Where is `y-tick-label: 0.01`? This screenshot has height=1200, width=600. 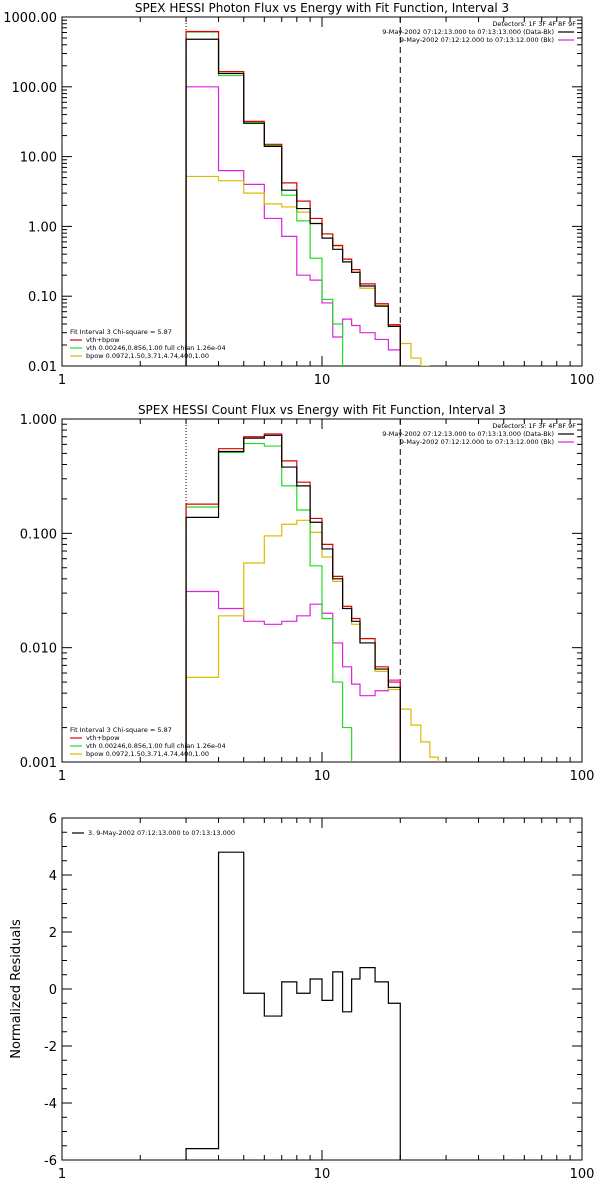
y-tick-label: 0.01 is located at coordinates (42, 367).